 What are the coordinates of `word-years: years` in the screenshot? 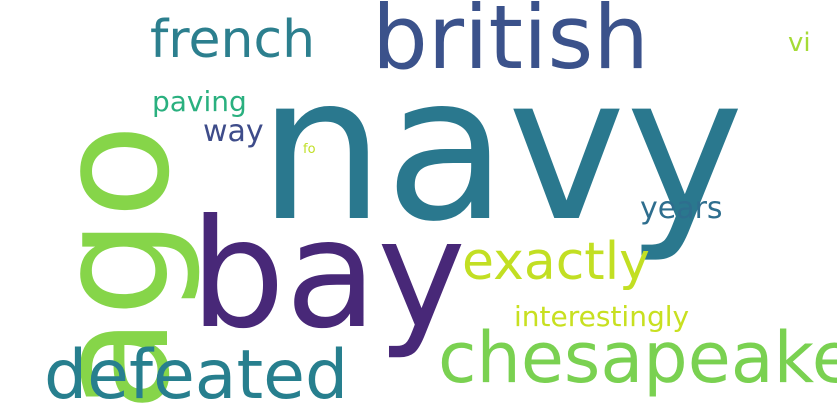 It's located at (681, 208).